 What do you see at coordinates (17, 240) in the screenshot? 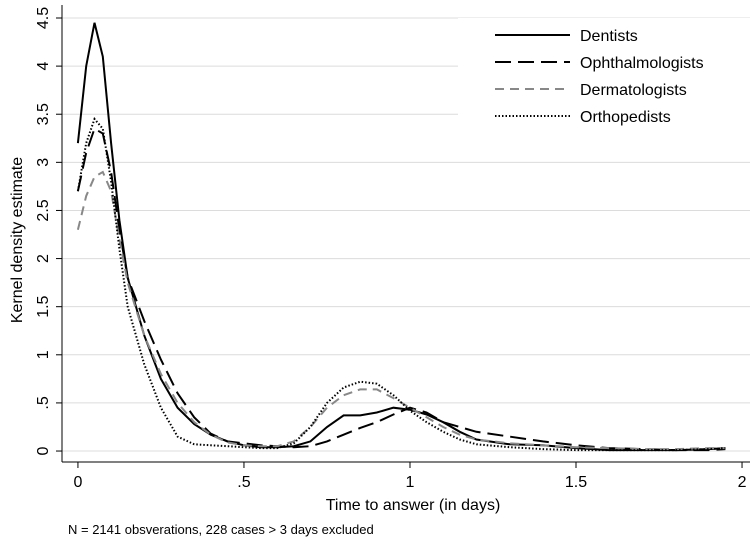
I see `y-axis-title: Kernel density estimate` at bounding box center [17, 240].